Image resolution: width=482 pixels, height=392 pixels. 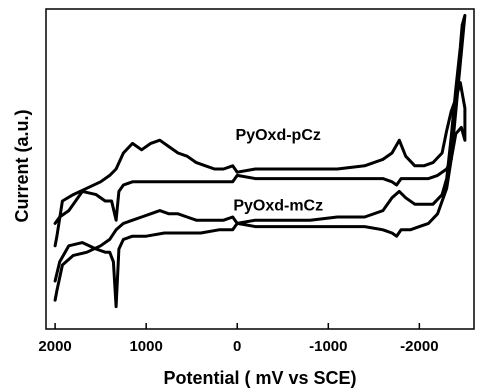 What do you see at coordinates (22, 165) in the screenshot?
I see `y-axis-title: Current (a.u.)` at bounding box center [22, 165].